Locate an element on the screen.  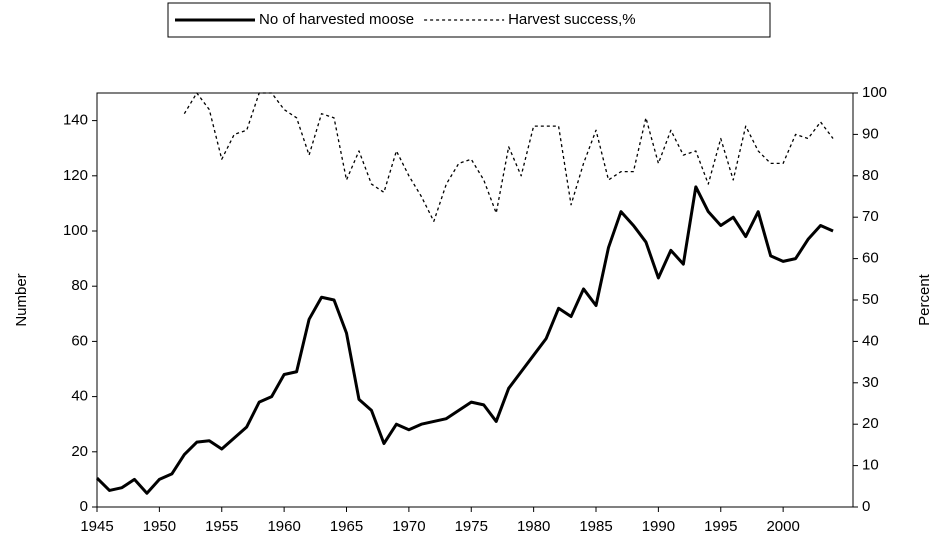
y-tick-label: 140 is located at coordinates (75, 120).